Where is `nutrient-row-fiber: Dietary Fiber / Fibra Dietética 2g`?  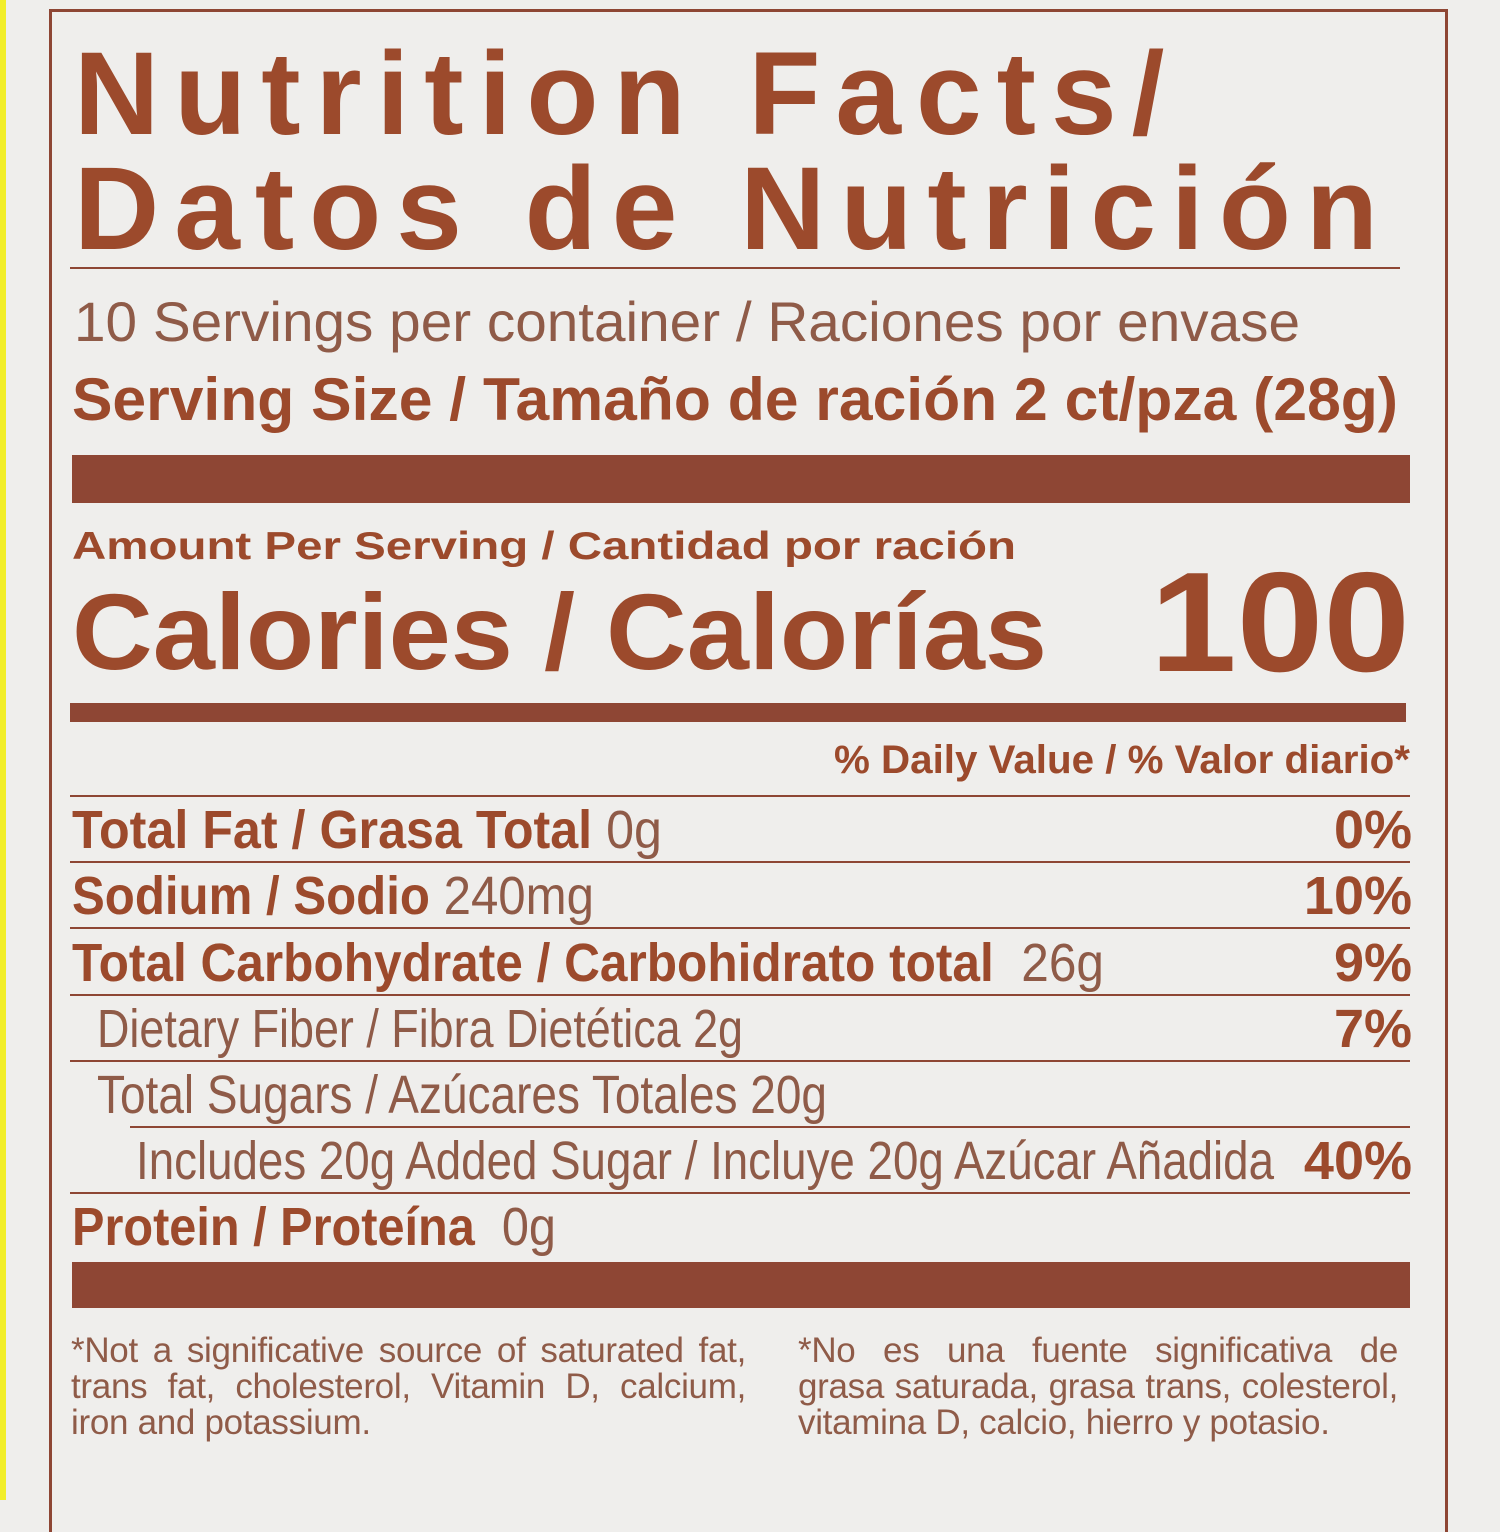 nutrient-row-fiber: Dietary Fiber / Fibra Dietética 2g is located at coordinates (485, 1029).